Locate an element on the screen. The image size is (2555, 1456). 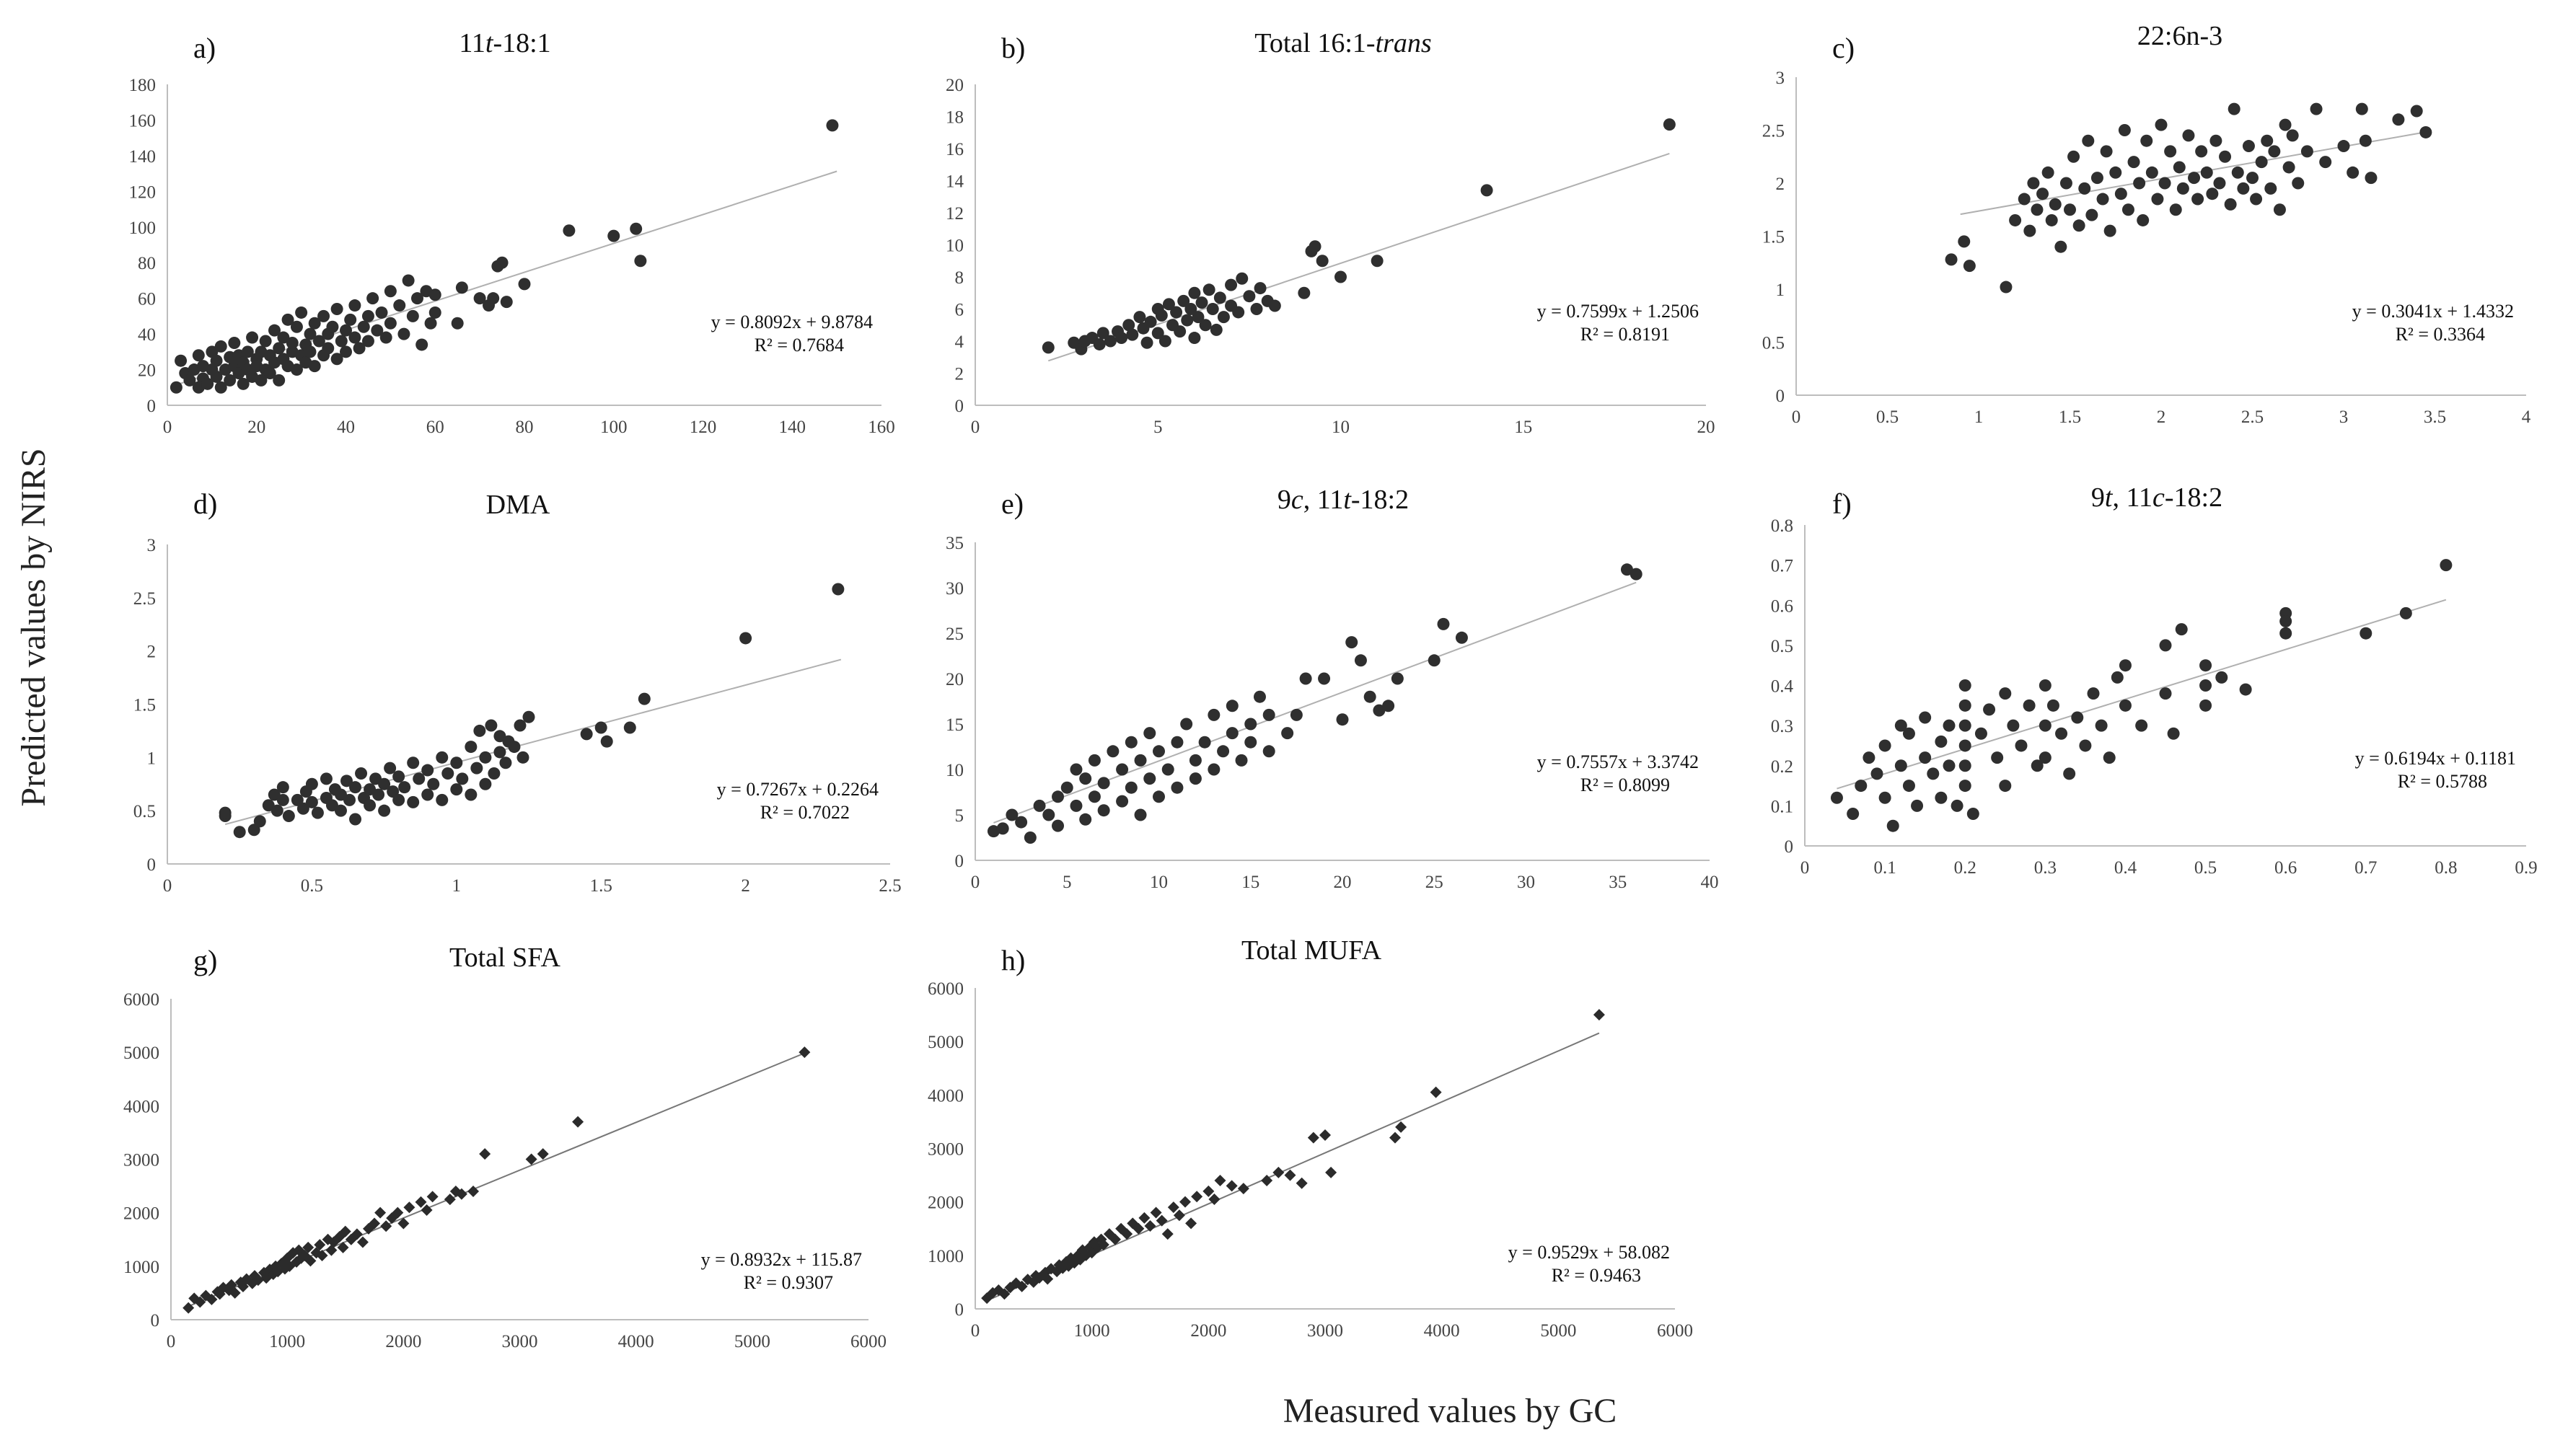
chart-title-part: -18:1 is located at coordinates (522, 43).